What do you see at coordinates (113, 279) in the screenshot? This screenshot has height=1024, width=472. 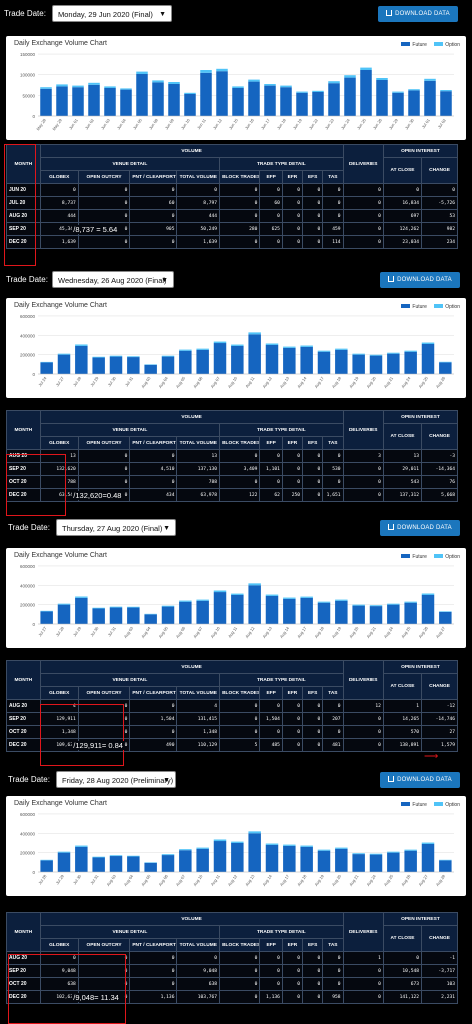 I see `trade-date-select: Wednesday, 26 Aug 2020 (Final) ▼` at bounding box center [113, 279].